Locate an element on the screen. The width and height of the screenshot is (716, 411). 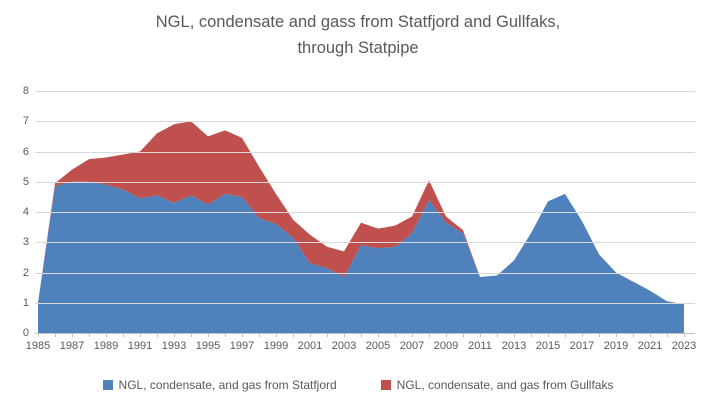
x-axis-tick-label-1993: 1993 is located at coordinates (174, 346).